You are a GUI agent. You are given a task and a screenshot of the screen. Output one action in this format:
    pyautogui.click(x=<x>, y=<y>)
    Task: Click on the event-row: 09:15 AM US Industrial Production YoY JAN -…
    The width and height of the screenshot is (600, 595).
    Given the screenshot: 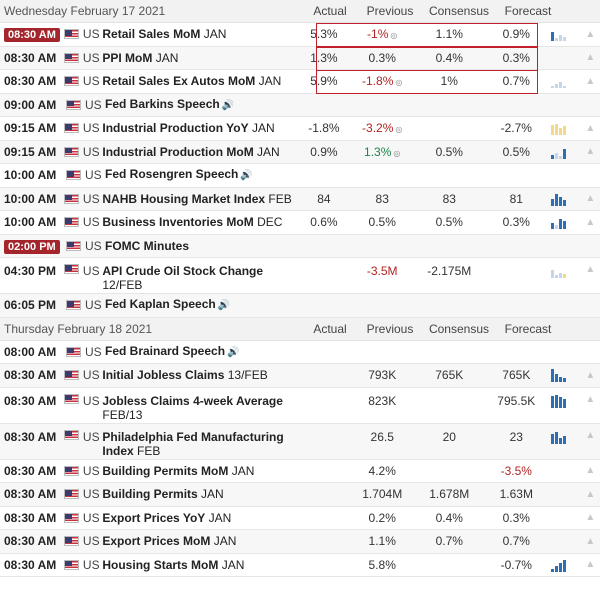 What is the action you would take?
    pyautogui.click(x=300, y=129)
    